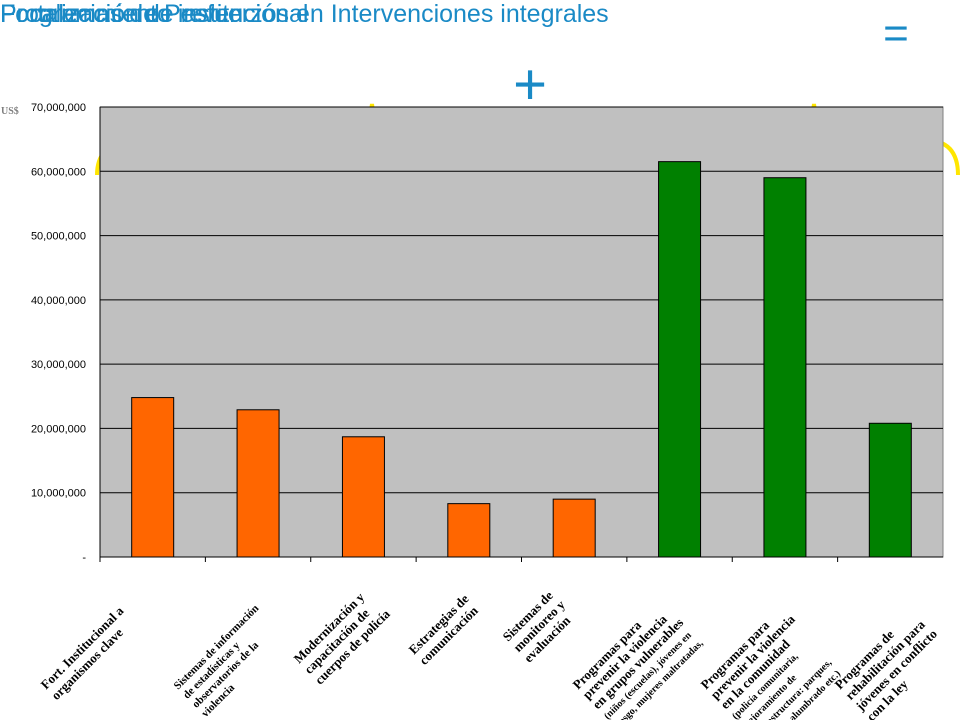 Image resolution: width=960 pixels, height=720 pixels. Describe the element at coordinates (58, 237) in the screenshot. I see `y-tick-label: 50,000,000` at that location.